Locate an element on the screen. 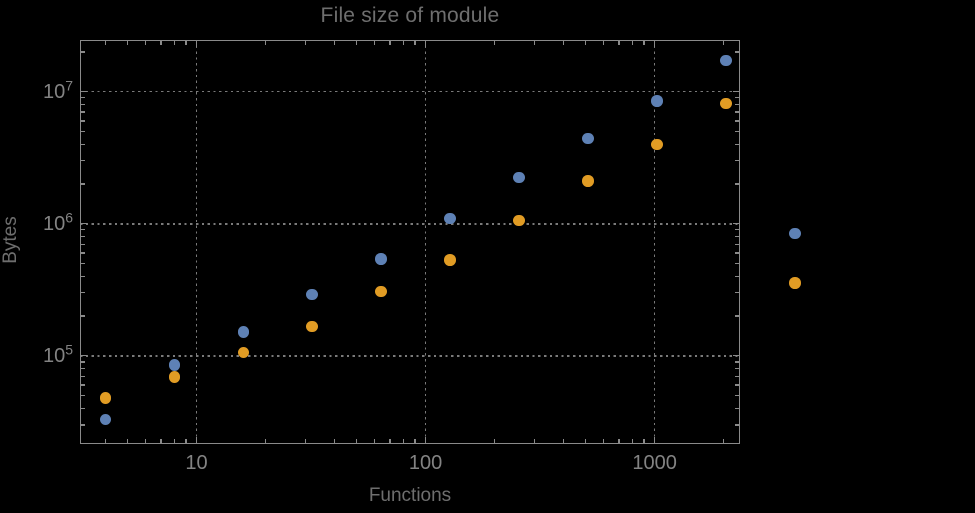 This screenshot has height=513, width=975. y-tick-label: 10⁵ is located at coordinates (57, 354).